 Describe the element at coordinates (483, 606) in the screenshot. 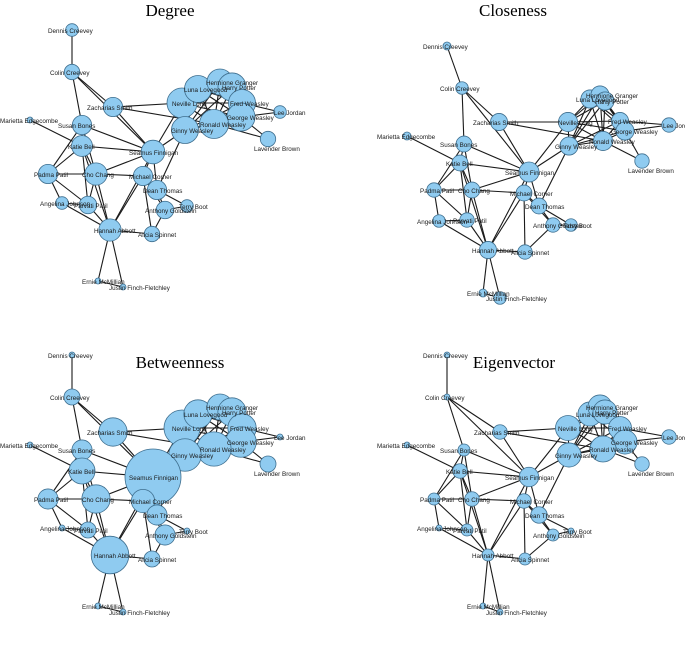

I see `node-ernie-mcmillian` at that location.